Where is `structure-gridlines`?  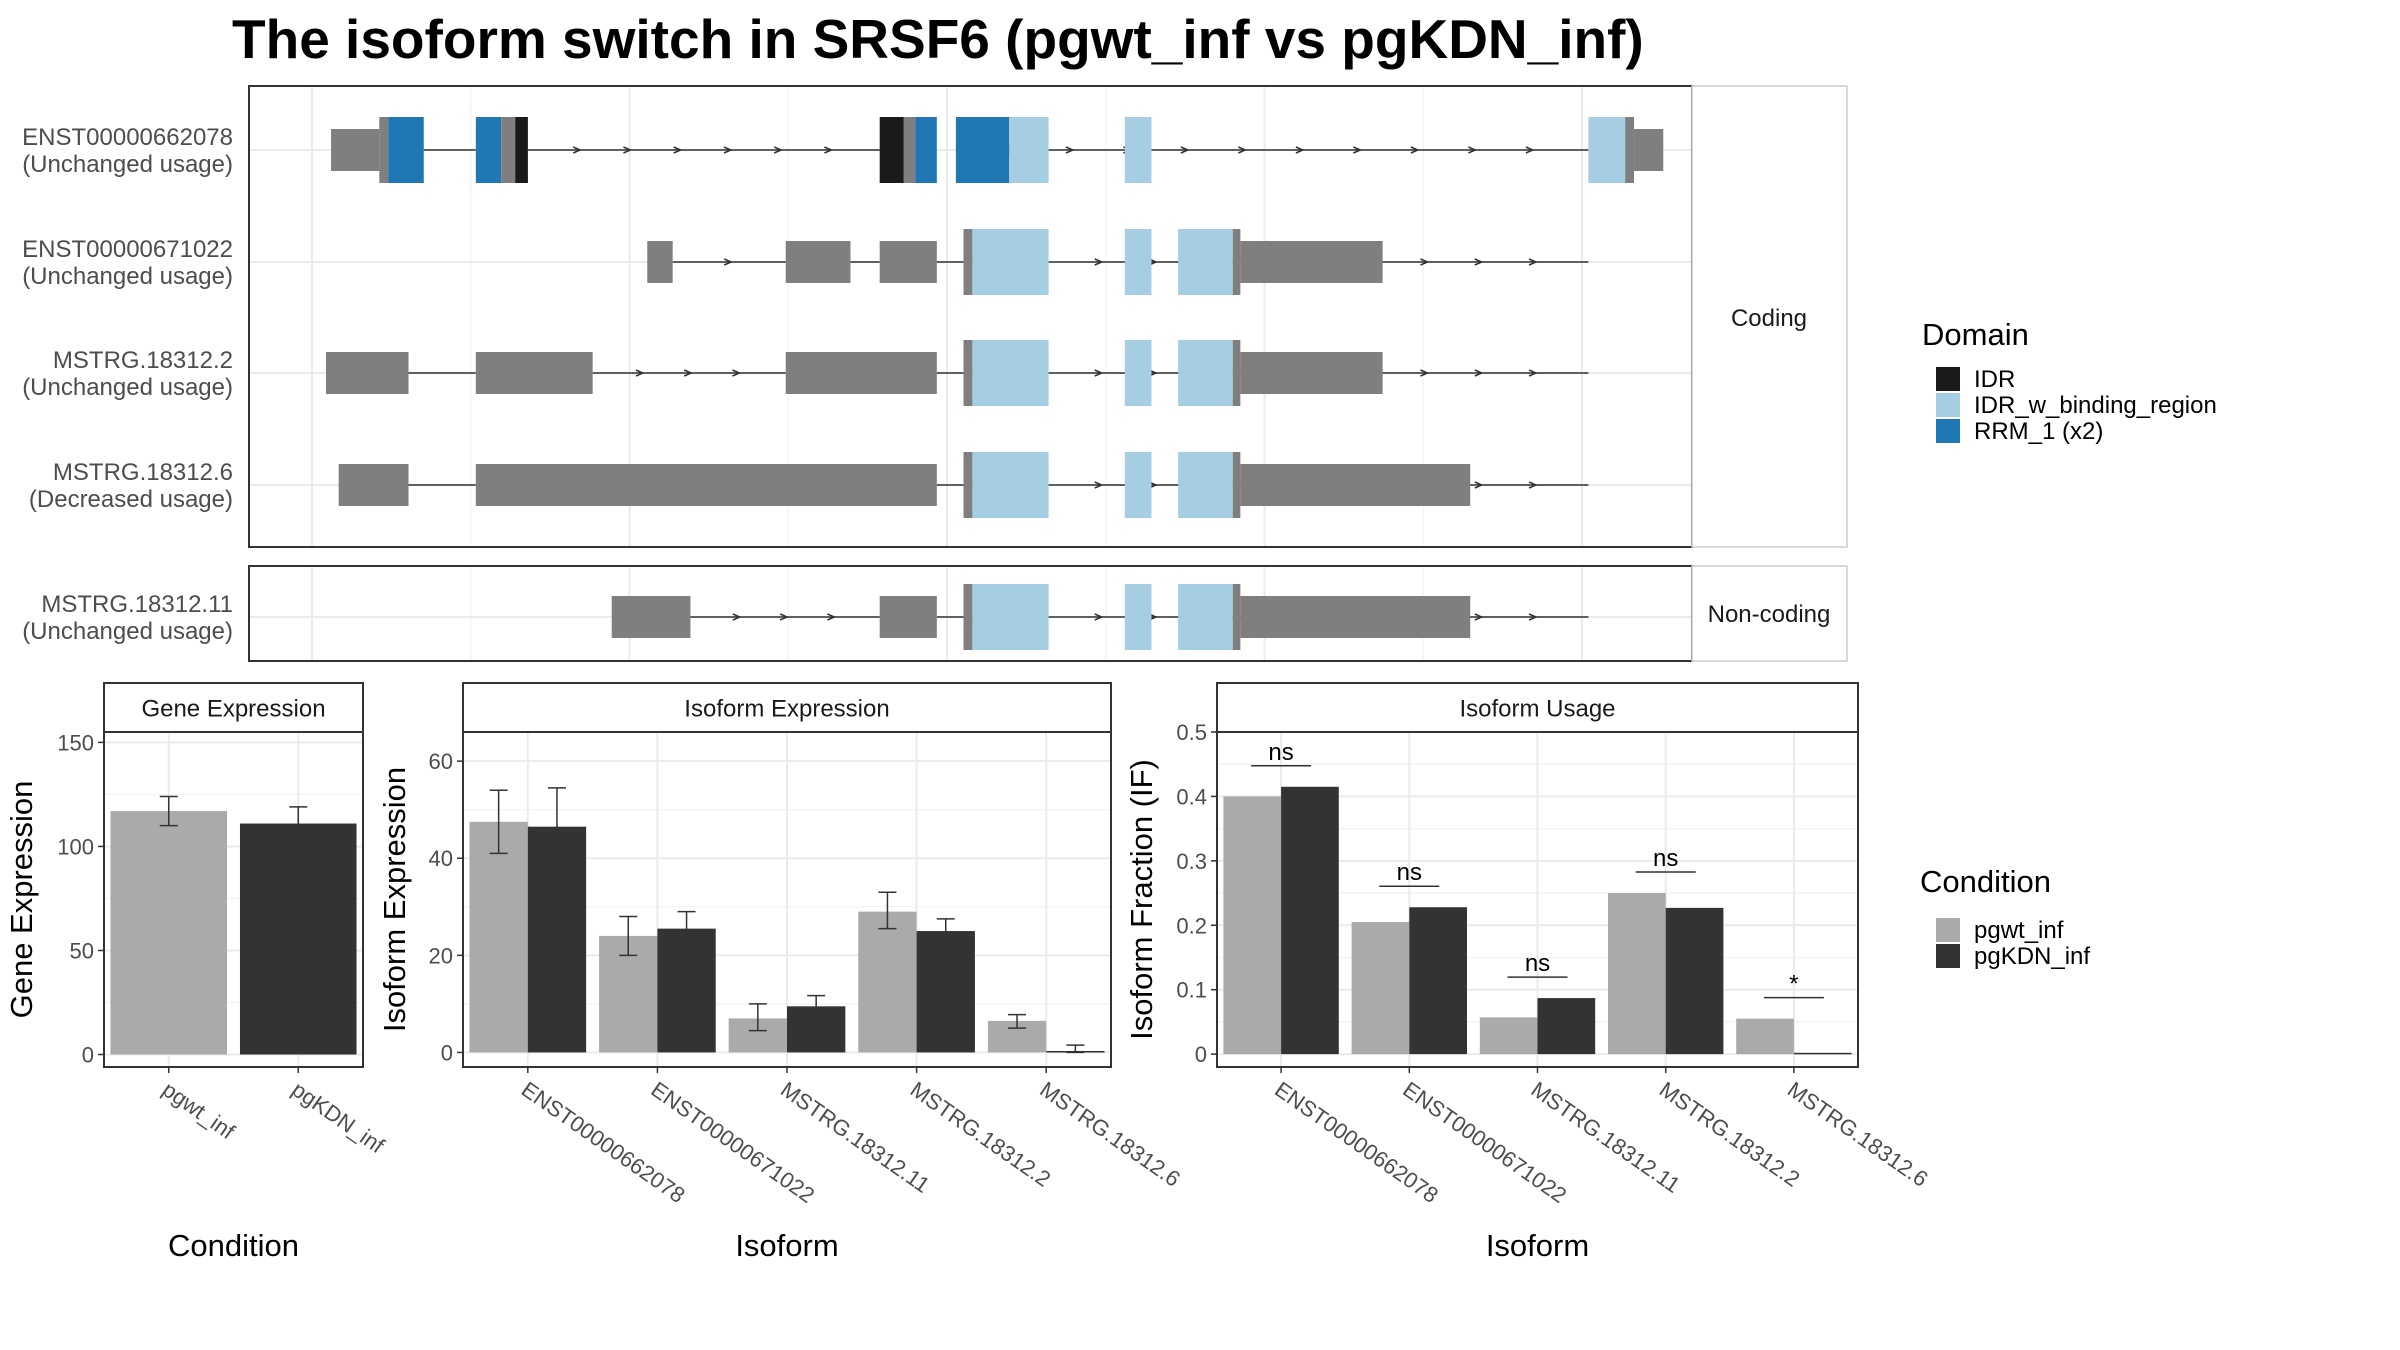
structure-gridlines is located at coordinates (947, 613).